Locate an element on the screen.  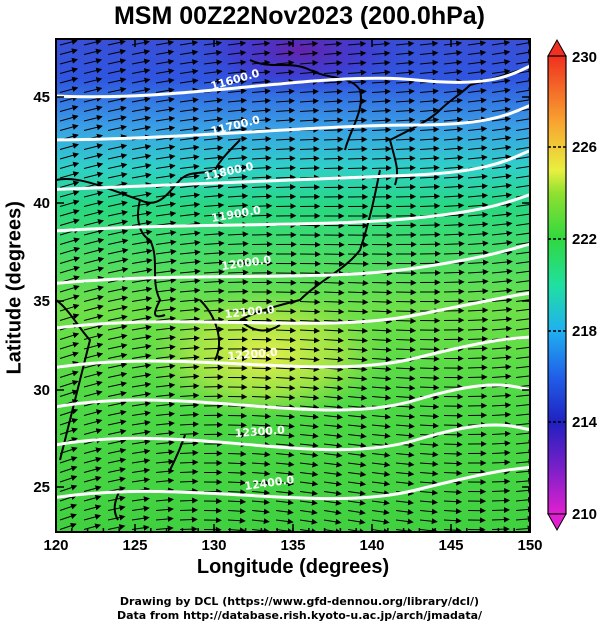
x-tick-labels: 120 125 130 135 140 145 150 is located at coordinates (292, 545).